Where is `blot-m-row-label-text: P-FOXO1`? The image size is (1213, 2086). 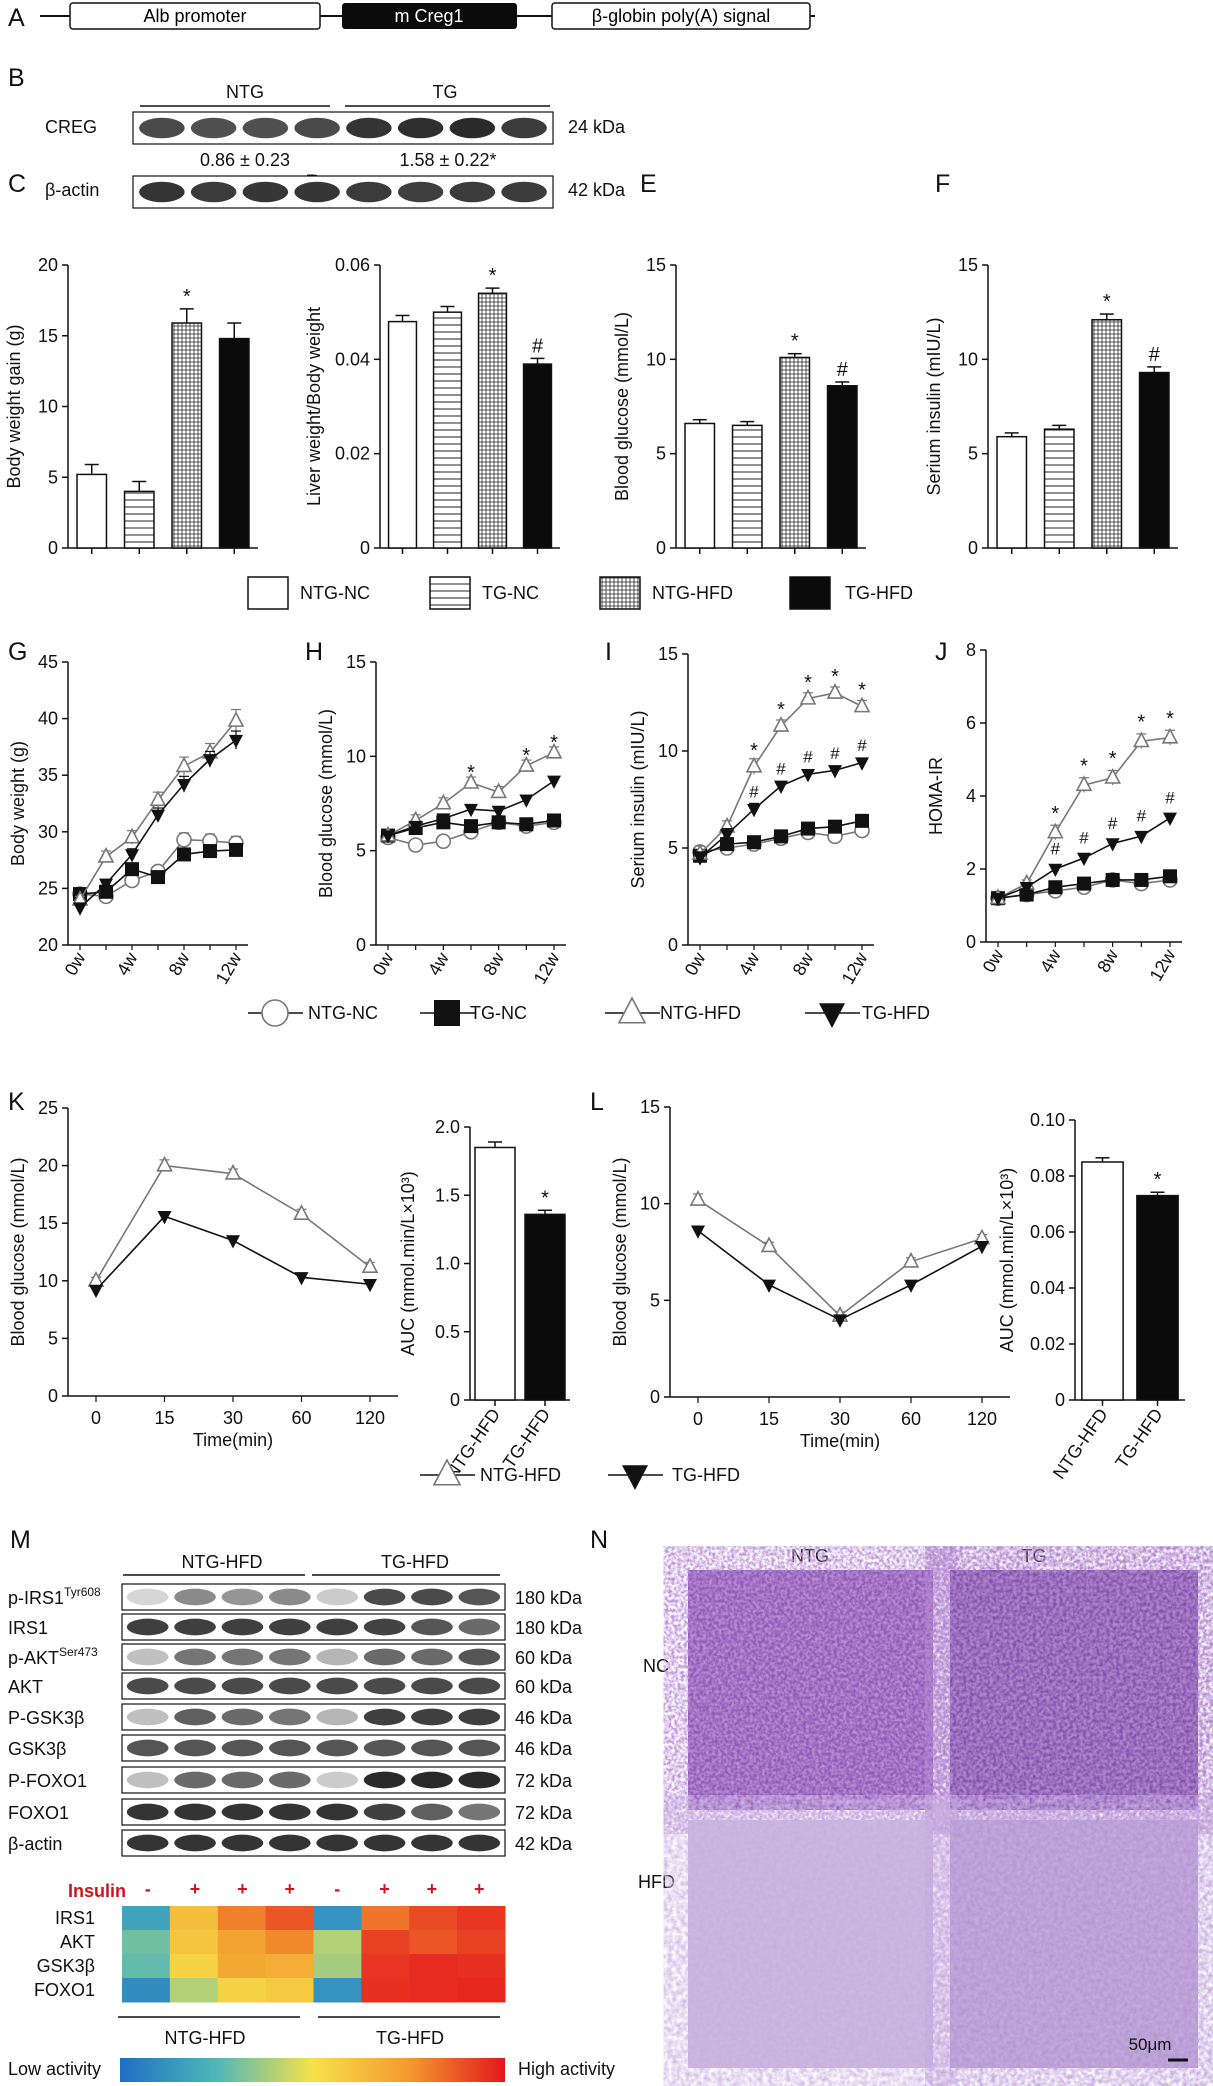 blot-m-row-label-text: P-FOXO1 is located at coordinates (47, 1781).